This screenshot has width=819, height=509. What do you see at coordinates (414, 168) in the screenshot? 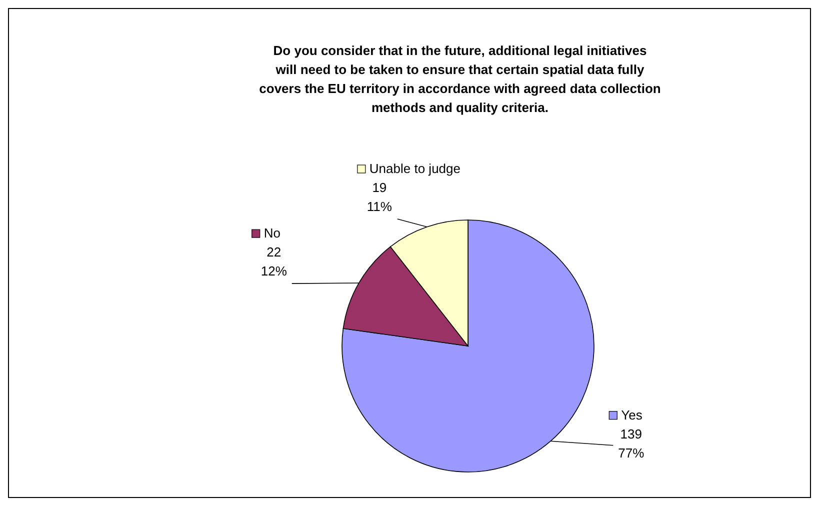
I see `legend-label: Unable to judge` at bounding box center [414, 168].